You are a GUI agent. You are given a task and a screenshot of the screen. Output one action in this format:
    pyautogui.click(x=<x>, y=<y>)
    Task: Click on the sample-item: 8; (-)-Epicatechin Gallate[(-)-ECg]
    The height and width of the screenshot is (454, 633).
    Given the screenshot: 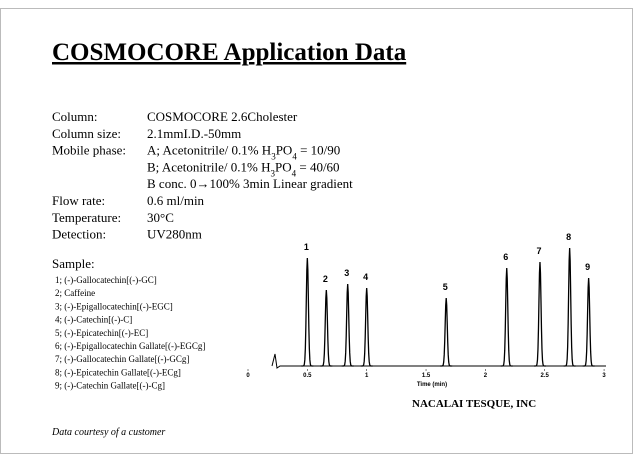 What is the action you would take?
    pyautogui.click(x=118, y=372)
    